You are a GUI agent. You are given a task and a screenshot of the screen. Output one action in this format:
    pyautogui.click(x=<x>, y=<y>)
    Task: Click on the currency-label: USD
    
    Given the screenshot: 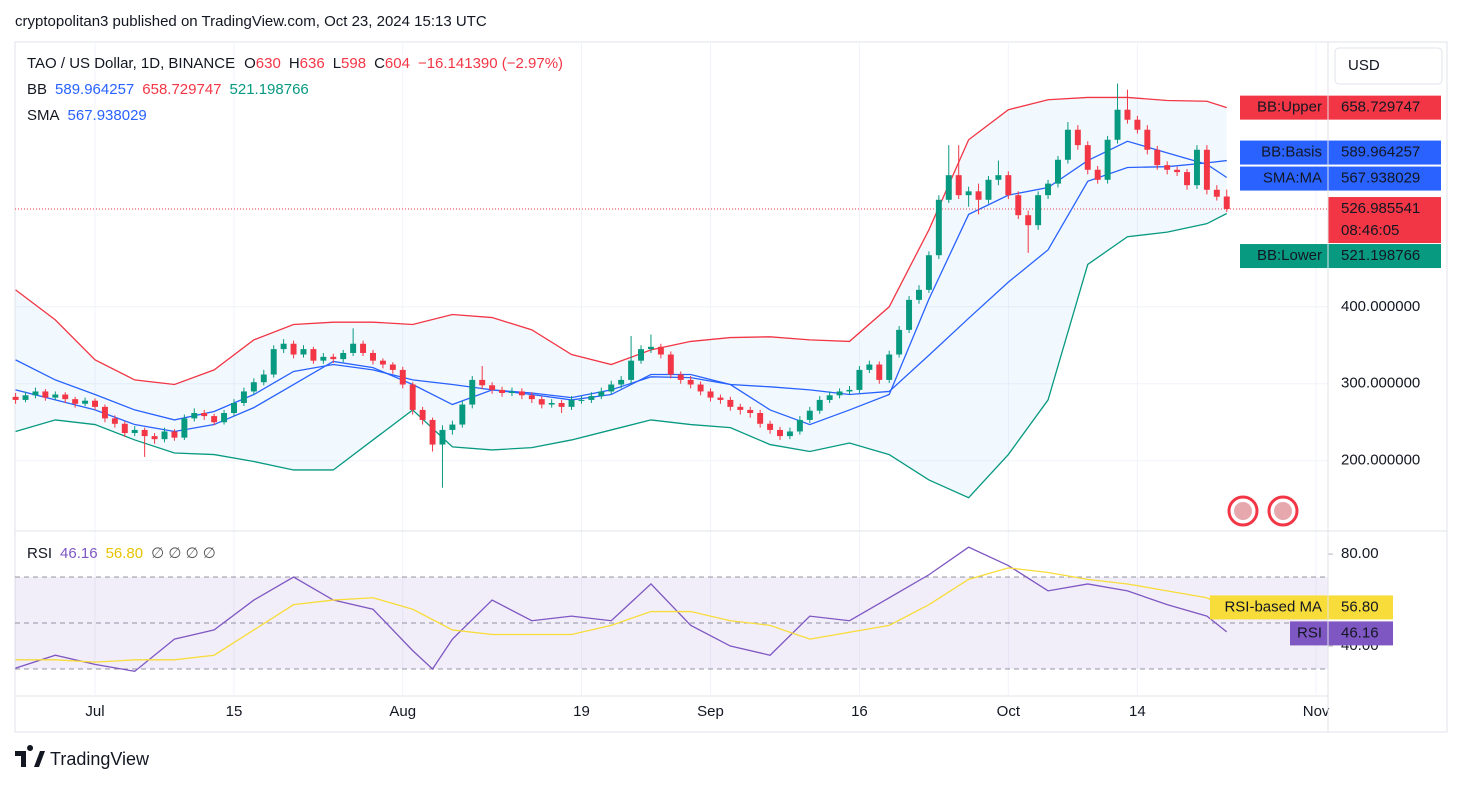 What is the action you would take?
    pyautogui.click(x=1364, y=65)
    